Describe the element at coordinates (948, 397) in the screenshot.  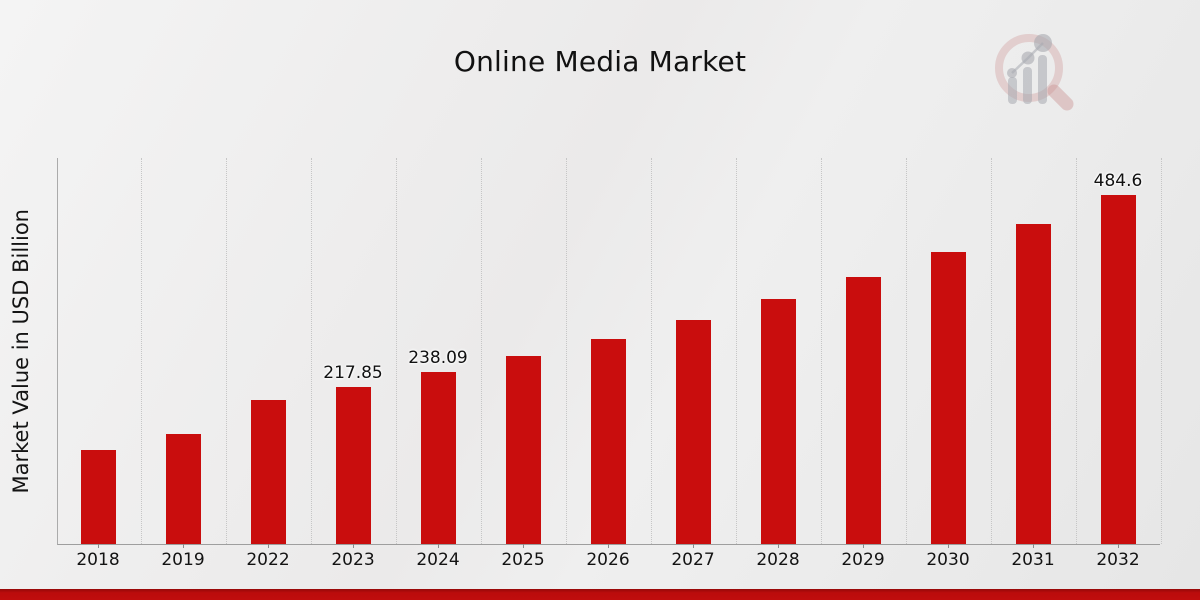
I see `bar-2030` at that location.